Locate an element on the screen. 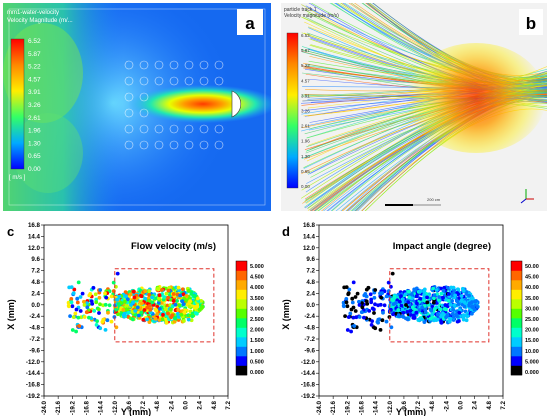 The width and height of the screenshot is (550, 416). colorbar-tick-label: 2.000 is located at coordinates (257, 331).